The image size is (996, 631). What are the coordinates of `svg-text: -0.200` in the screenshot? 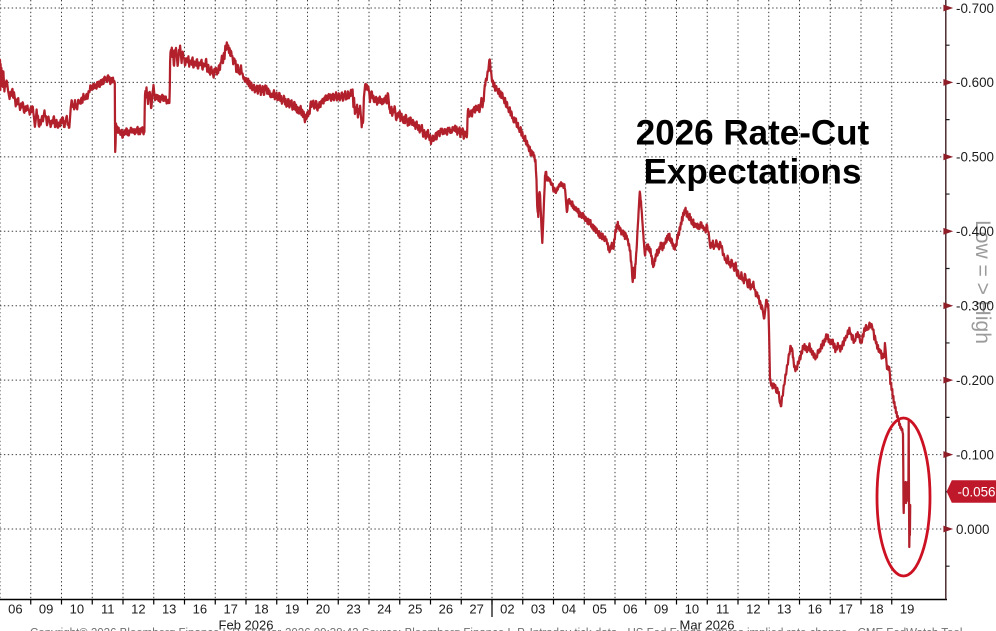 It's located at (975, 380).